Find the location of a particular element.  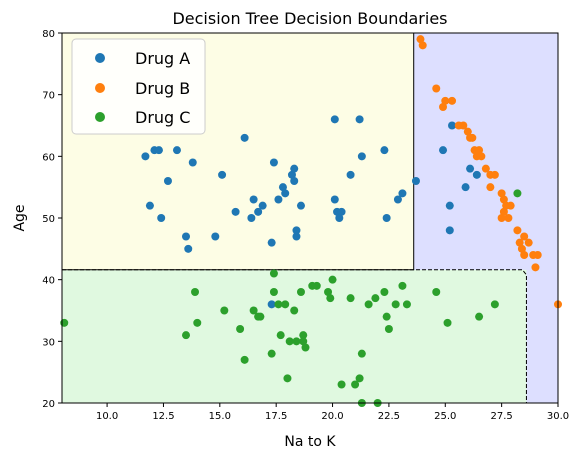

x-axis-ticks: 10.0 12.5 15.0 17.5 20.0 22.5 25.0 27.5 30.0 is located at coordinates (332, 412).